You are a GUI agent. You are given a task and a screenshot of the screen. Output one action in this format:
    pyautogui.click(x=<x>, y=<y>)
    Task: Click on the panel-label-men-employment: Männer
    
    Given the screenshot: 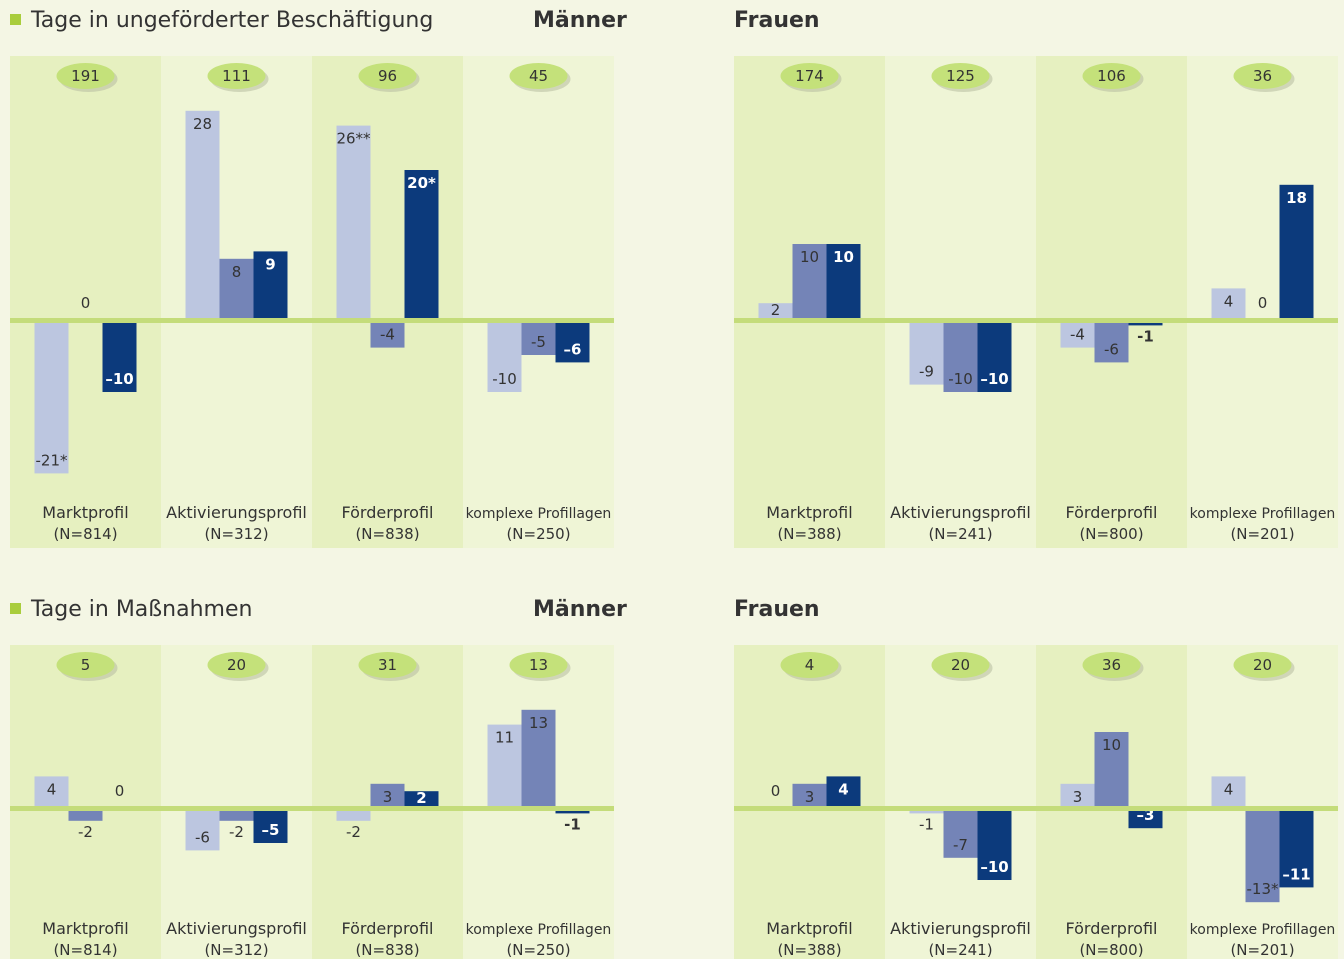 What is the action you would take?
    pyautogui.click(x=580, y=20)
    